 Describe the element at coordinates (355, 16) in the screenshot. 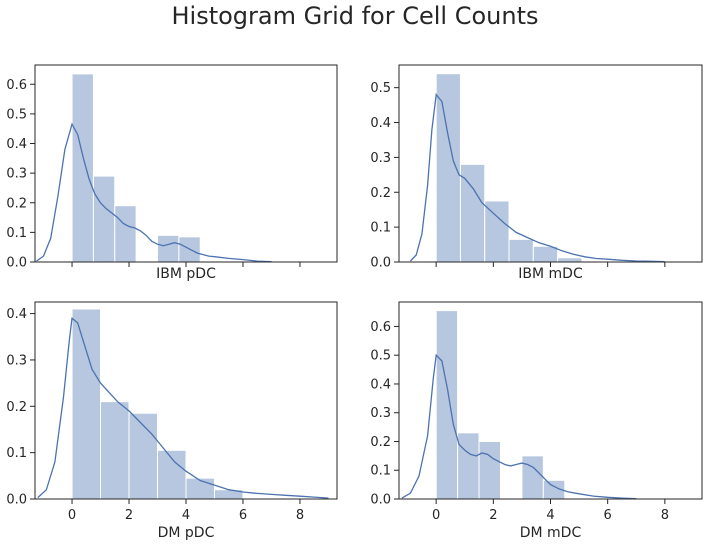

I see `figure-title: Histogram Grid for Cell Counts` at that location.